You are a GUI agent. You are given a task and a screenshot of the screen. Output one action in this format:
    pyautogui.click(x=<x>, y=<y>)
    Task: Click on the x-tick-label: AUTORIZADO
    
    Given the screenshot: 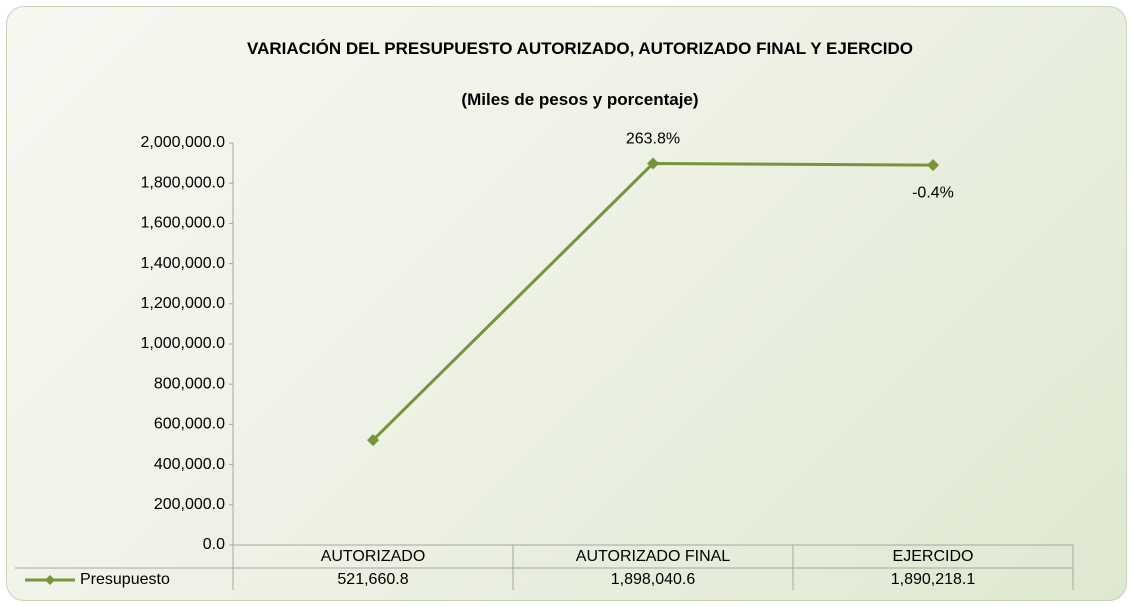 What is the action you would take?
    pyautogui.click(x=373, y=556)
    